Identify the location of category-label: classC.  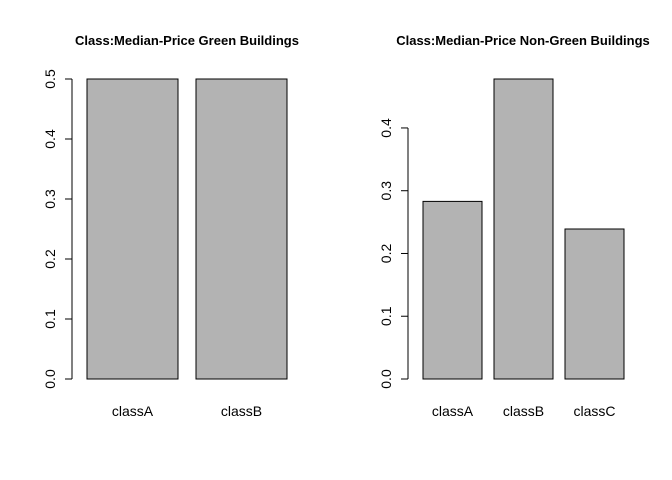
(594, 411).